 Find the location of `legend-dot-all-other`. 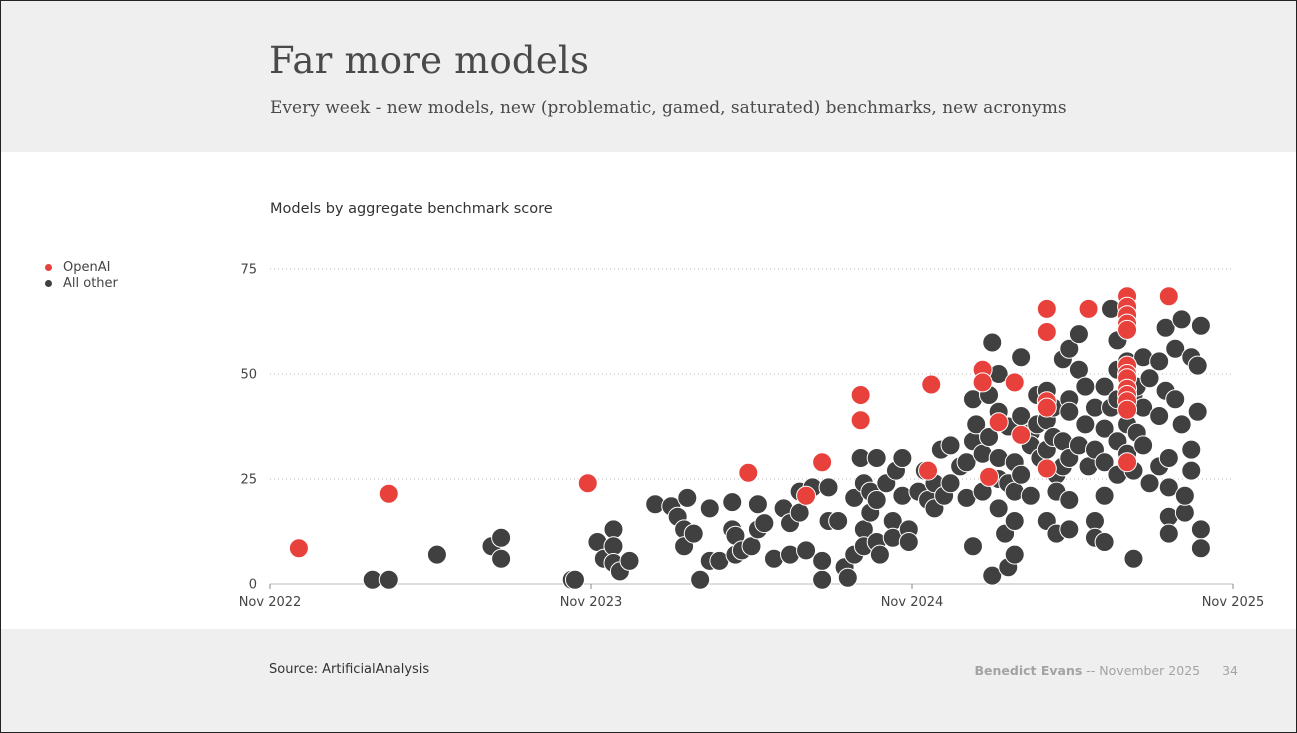

legend-dot-all-other is located at coordinates (48, 283).